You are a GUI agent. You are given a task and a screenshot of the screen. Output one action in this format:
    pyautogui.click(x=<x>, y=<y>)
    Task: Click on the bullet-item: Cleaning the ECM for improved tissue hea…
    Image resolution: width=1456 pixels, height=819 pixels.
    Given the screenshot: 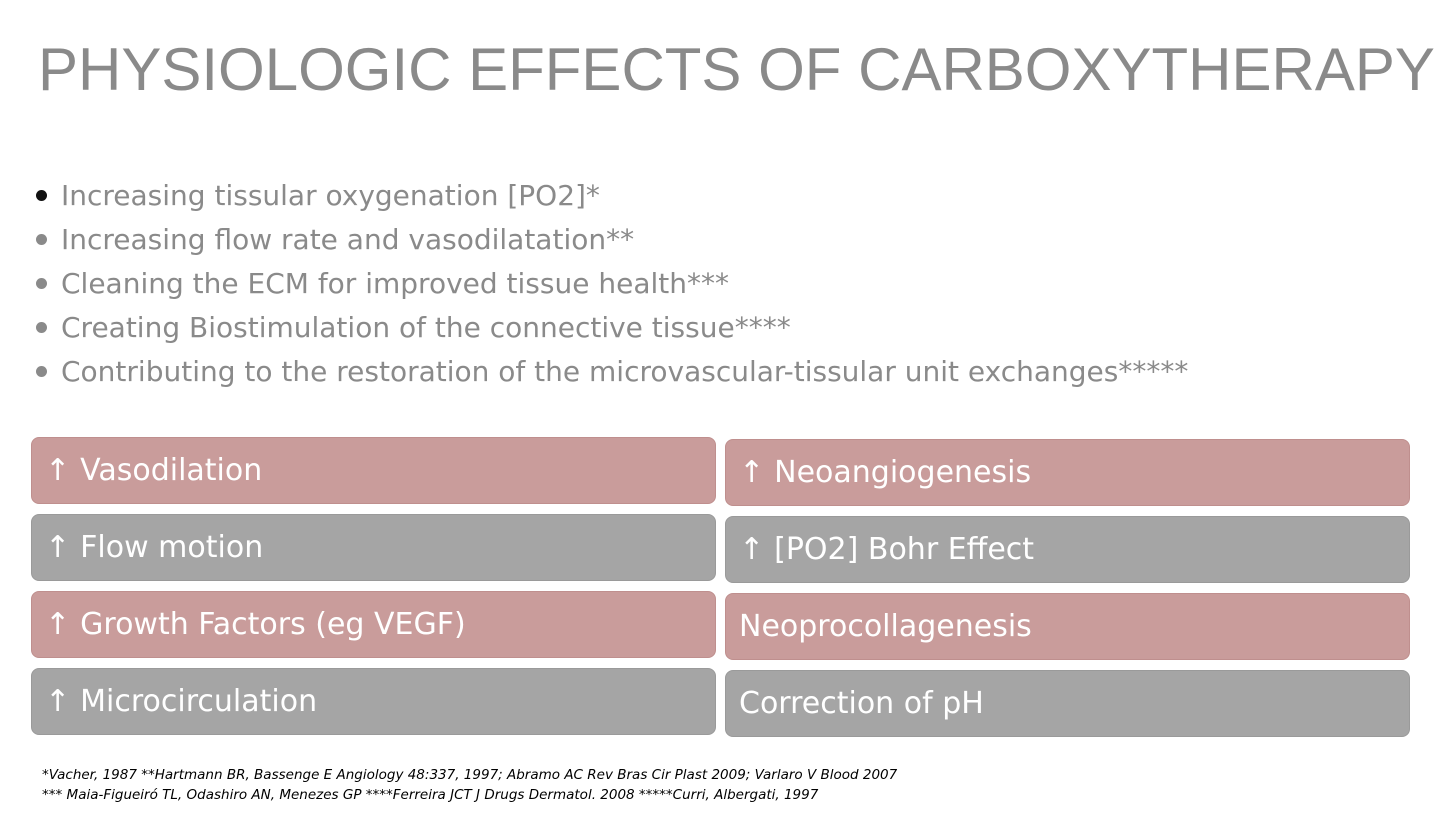 What is the action you would take?
    pyautogui.click(x=612, y=284)
    